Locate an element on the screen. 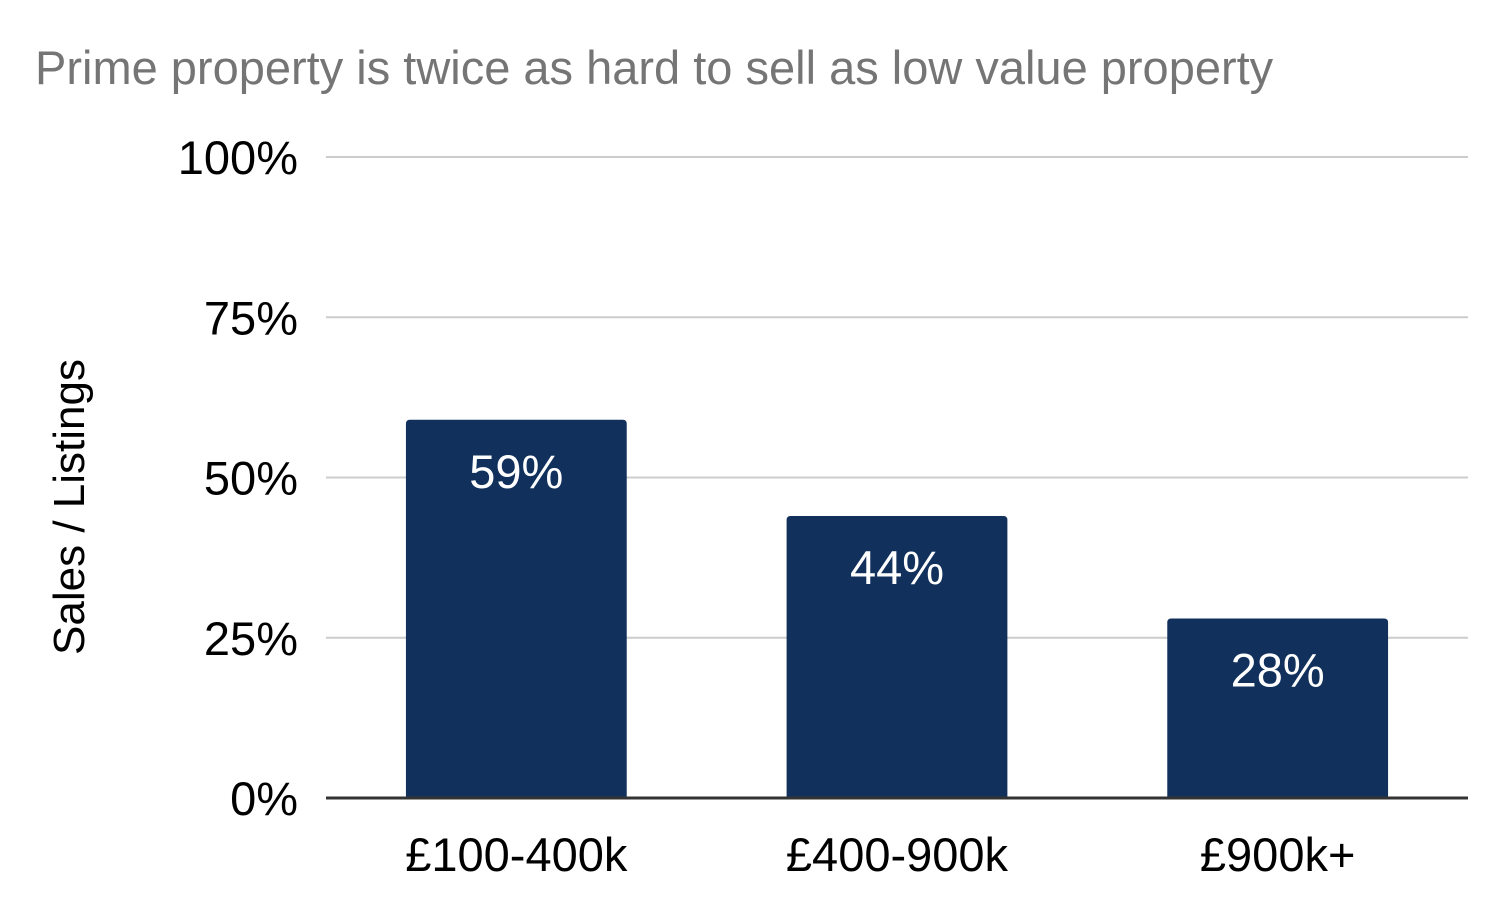 This screenshot has height=914, width=1504. y-tick-label: 0% is located at coordinates (264, 798).